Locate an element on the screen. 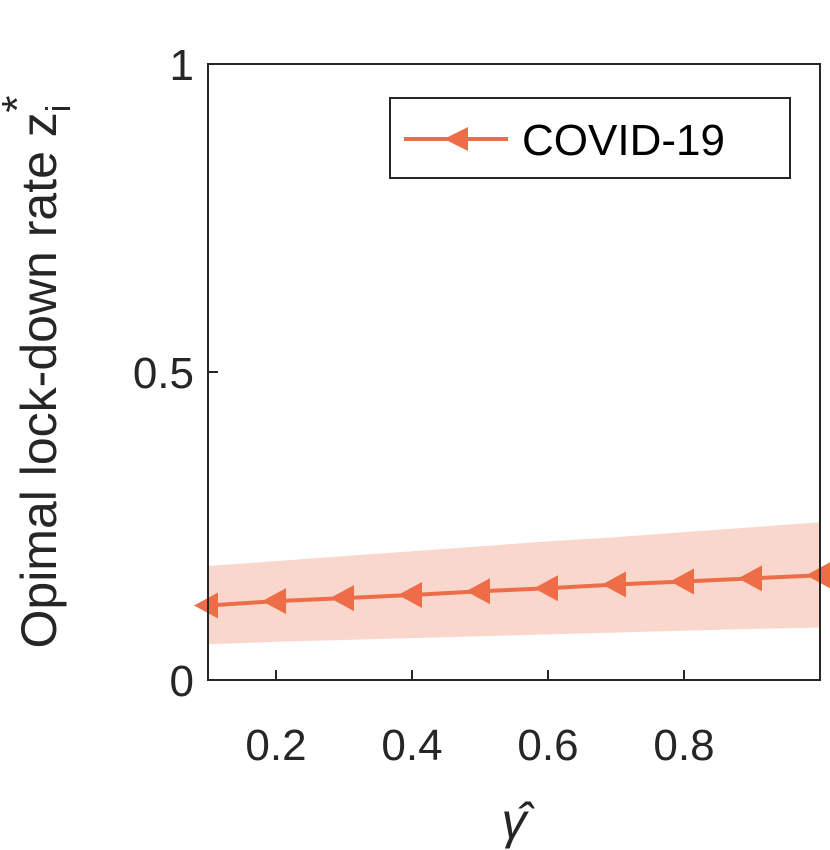 The height and width of the screenshot is (850, 830). y-axis-title-group: Opimal lock-down rate zi* is located at coordinates (39, 372).